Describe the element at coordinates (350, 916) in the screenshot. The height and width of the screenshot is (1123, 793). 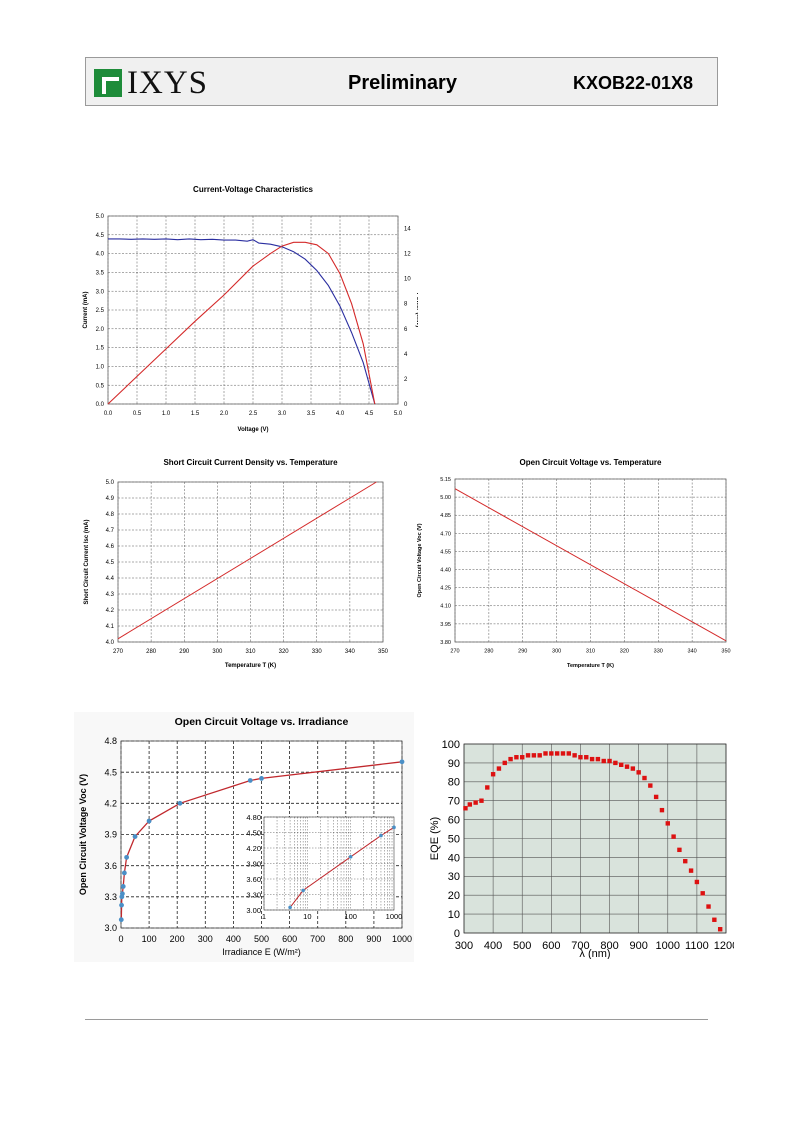
I see `inset-x-tick-label: 100` at that location.